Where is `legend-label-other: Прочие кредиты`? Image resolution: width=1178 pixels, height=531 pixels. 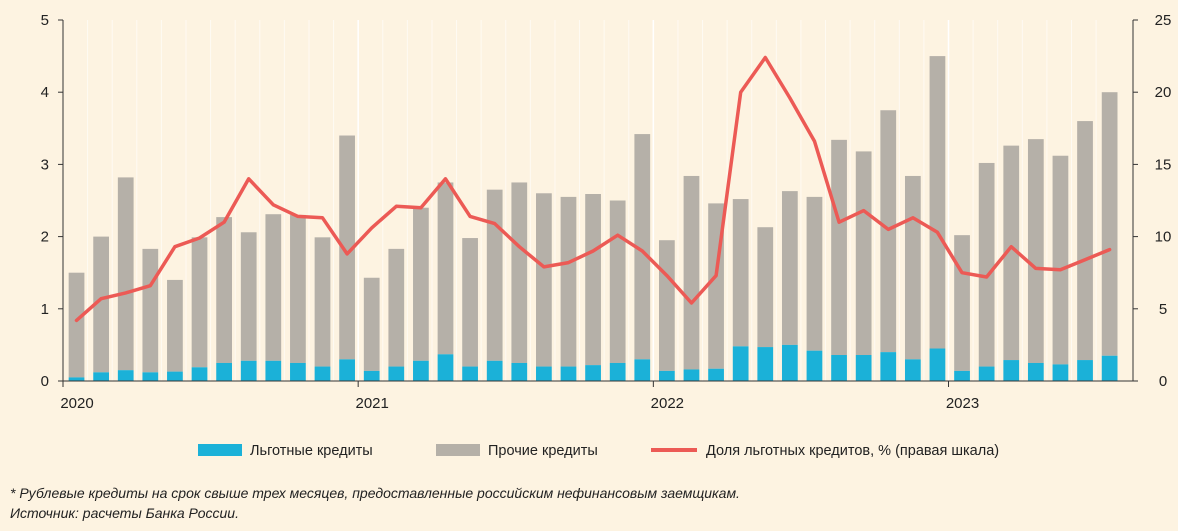 legend-label-other: Прочие кредиты is located at coordinates (543, 451).